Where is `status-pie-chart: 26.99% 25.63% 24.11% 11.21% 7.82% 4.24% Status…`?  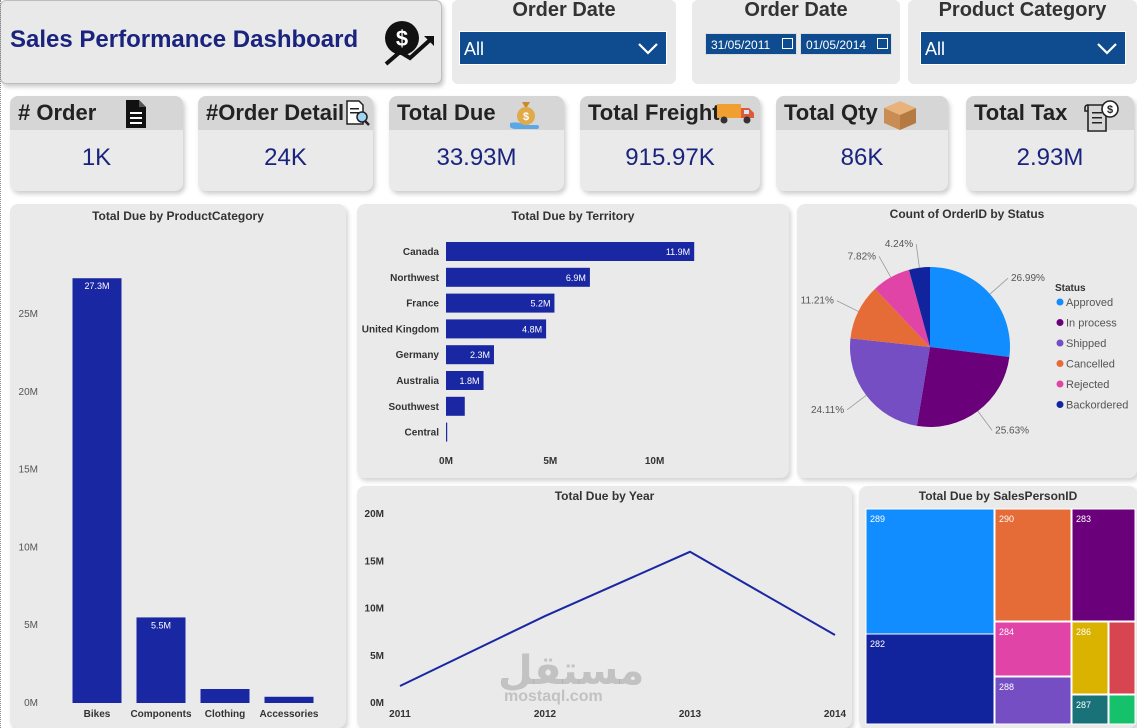 status-pie-chart: 26.99% 25.63% 24.11% 11.21% 7.82% 4.24% Status… is located at coordinates (965, 337).